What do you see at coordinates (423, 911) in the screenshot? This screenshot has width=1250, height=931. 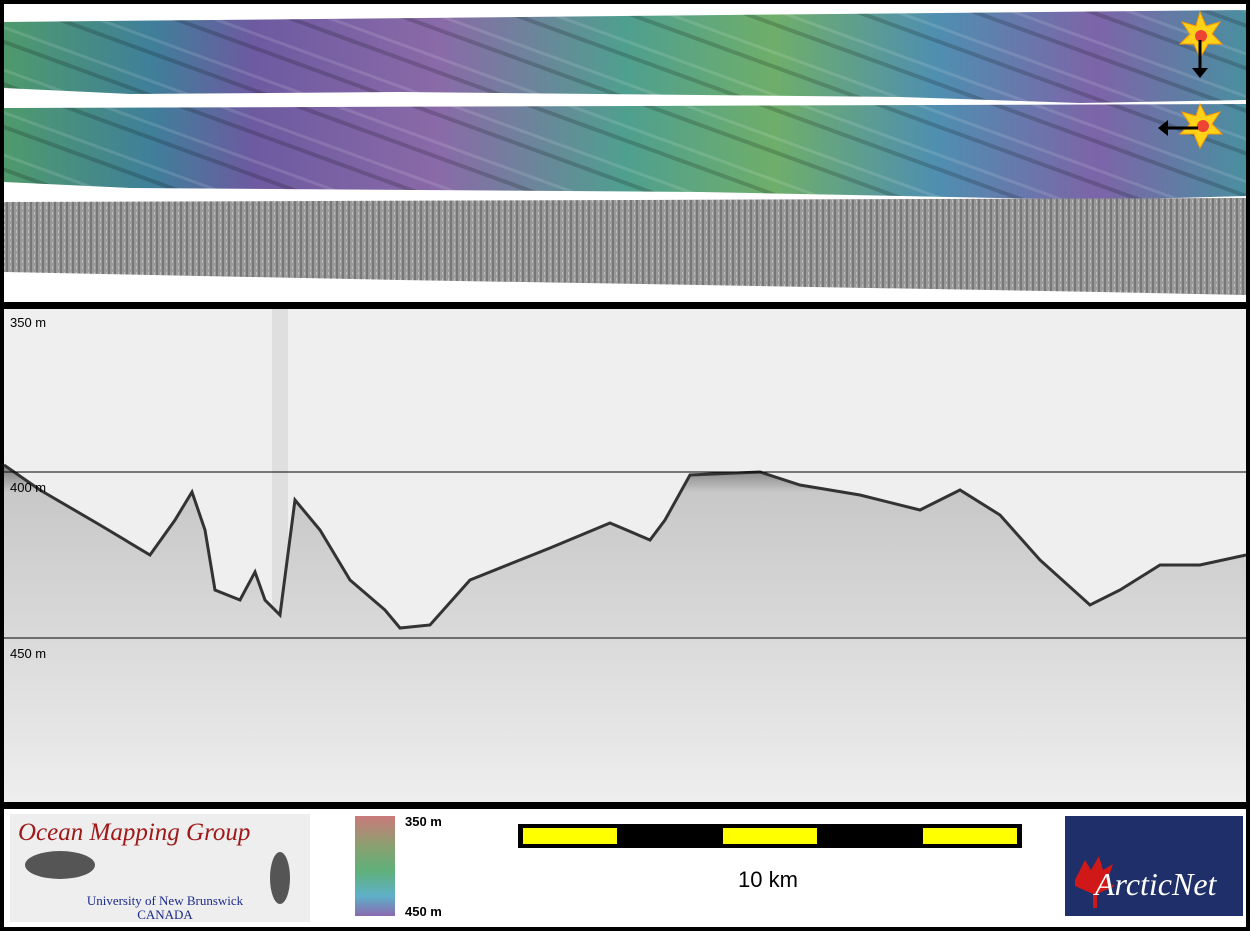 I see `colorbar-label: 450 m` at bounding box center [423, 911].